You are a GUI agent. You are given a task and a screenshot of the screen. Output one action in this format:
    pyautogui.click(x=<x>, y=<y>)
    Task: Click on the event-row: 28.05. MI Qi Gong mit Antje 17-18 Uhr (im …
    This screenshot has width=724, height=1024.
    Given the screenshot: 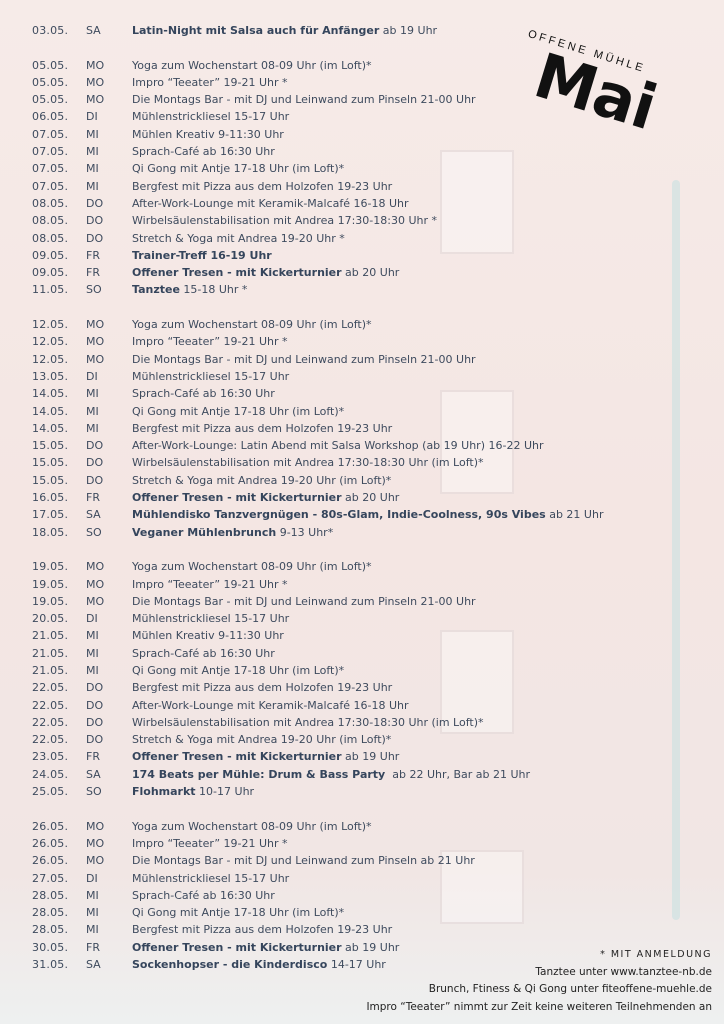 What is the action you would take?
    pyautogui.click(x=317, y=912)
    